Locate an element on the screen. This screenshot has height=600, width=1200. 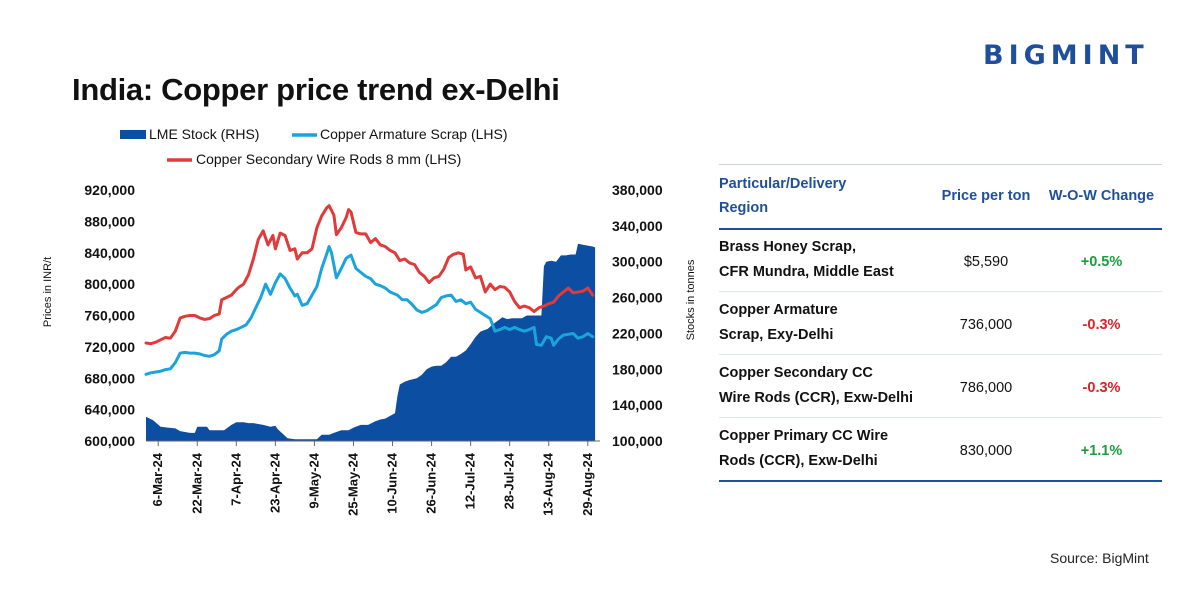
cell-price: $5,590 is located at coordinates (986, 260).